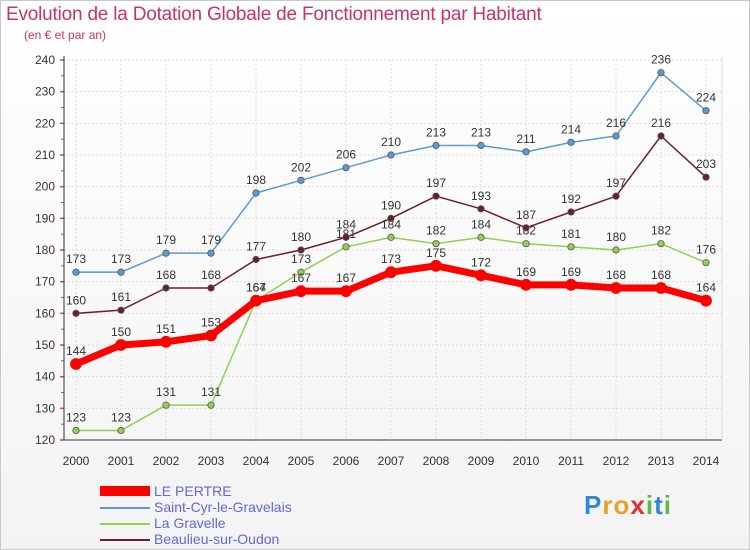 This screenshot has height=550, width=750. I want to click on data-label-le-pertre: 164, so click(706, 288).